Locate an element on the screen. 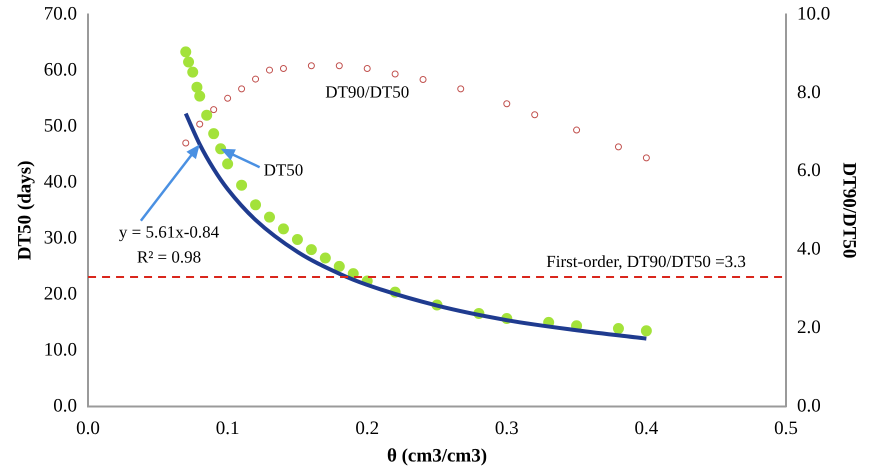  y2-tick-label: 4.0 is located at coordinates (808, 249).